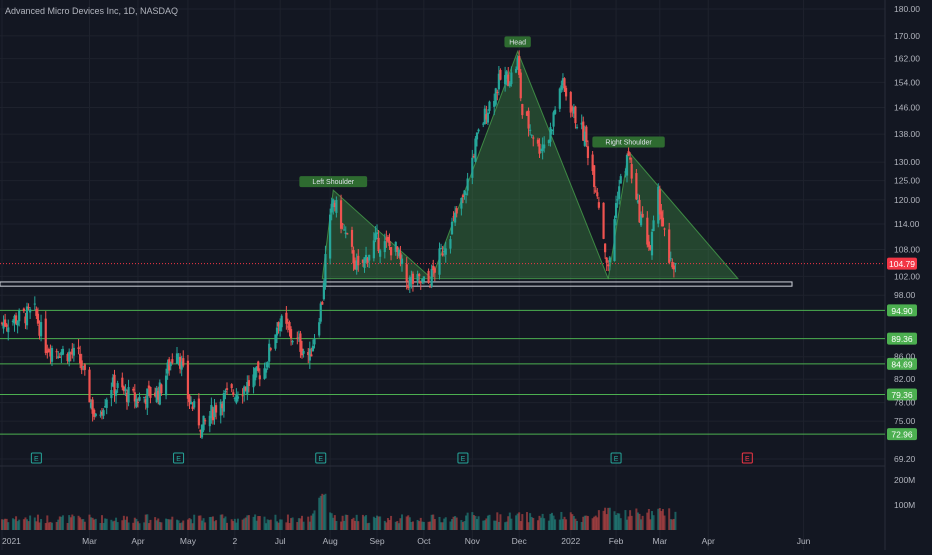 The height and width of the screenshot is (555, 932). I want to click on time-tick-label: Oct, so click(424, 541).